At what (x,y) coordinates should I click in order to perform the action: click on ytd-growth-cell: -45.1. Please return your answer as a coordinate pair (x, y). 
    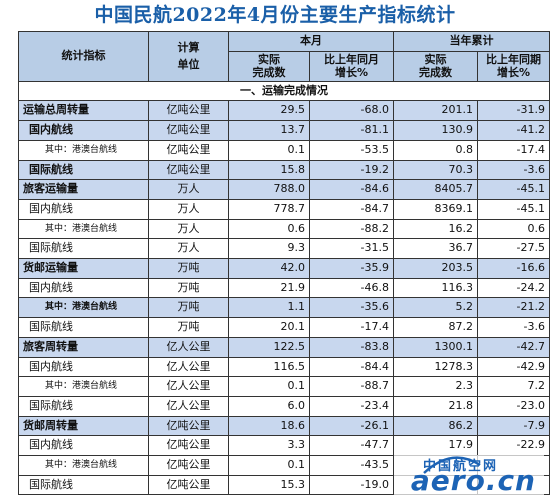
    Looking at the image, I should click on (513, 209).